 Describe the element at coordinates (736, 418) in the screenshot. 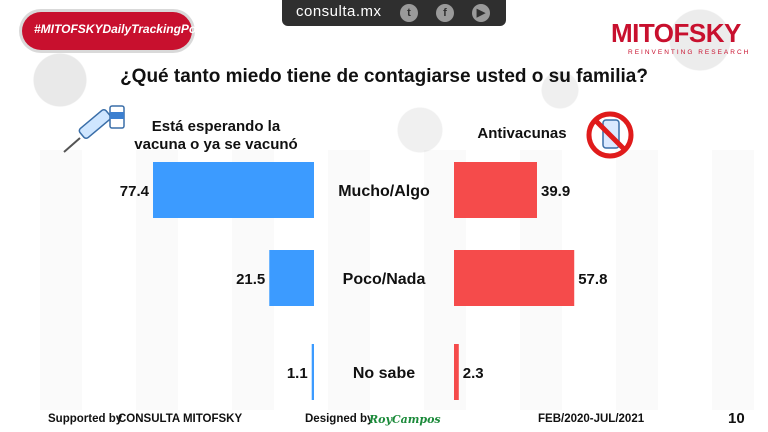

I see `page-number: 10` at that location.